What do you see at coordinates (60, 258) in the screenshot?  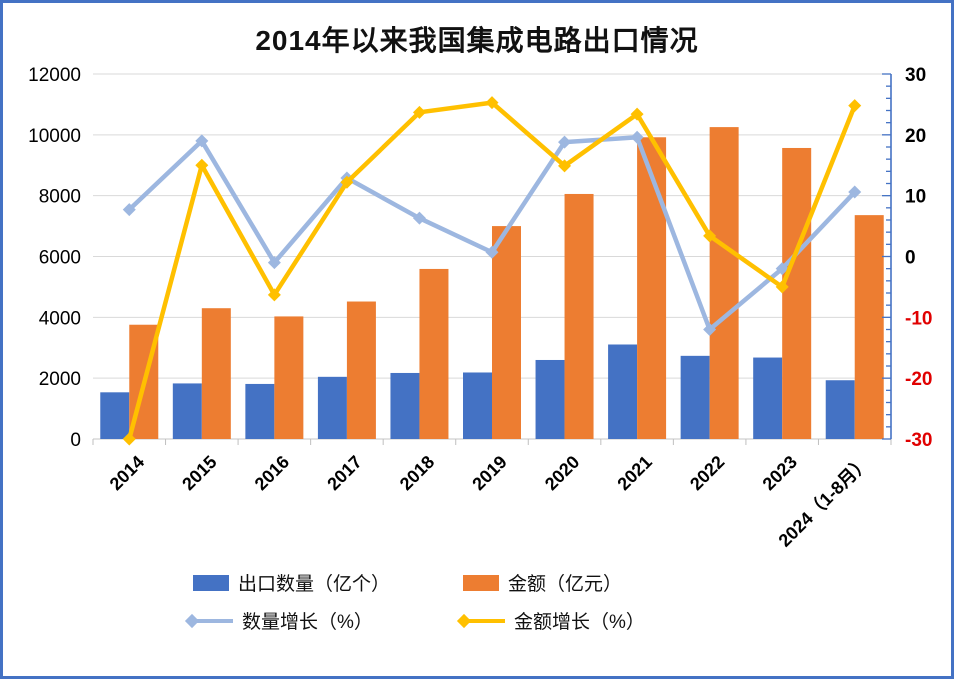 I see `left-axis-tick-label: 6000` at bounding box center [60, 258].